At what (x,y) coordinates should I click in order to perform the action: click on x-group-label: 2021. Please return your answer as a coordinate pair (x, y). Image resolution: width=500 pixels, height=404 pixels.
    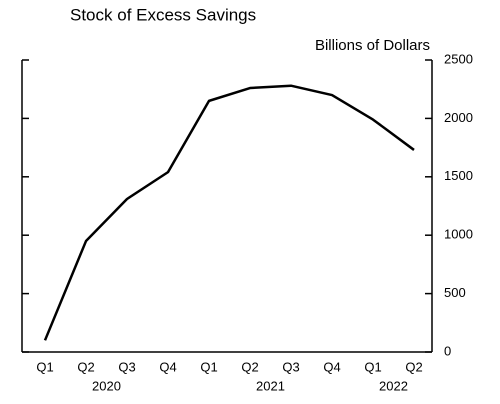
    Looking at the image, I should click on (270, 385).